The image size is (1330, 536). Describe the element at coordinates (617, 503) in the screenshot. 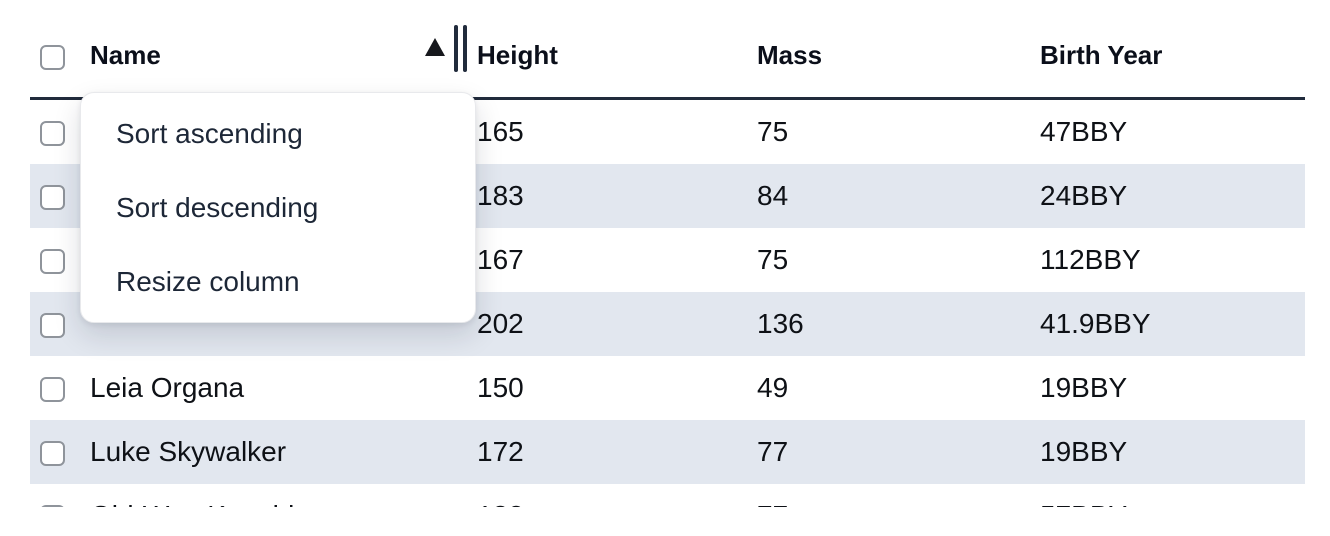

I see `row-height: 182` at that location.